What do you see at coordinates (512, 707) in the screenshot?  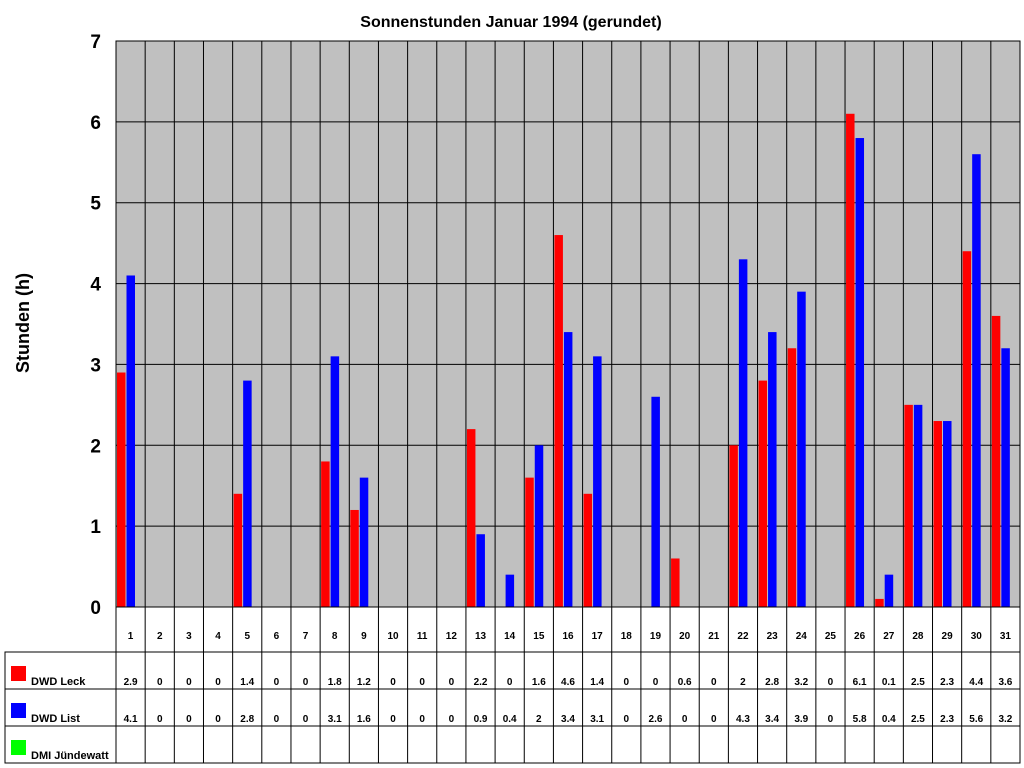 I see `series-rows` at bounding box center [512, 707].